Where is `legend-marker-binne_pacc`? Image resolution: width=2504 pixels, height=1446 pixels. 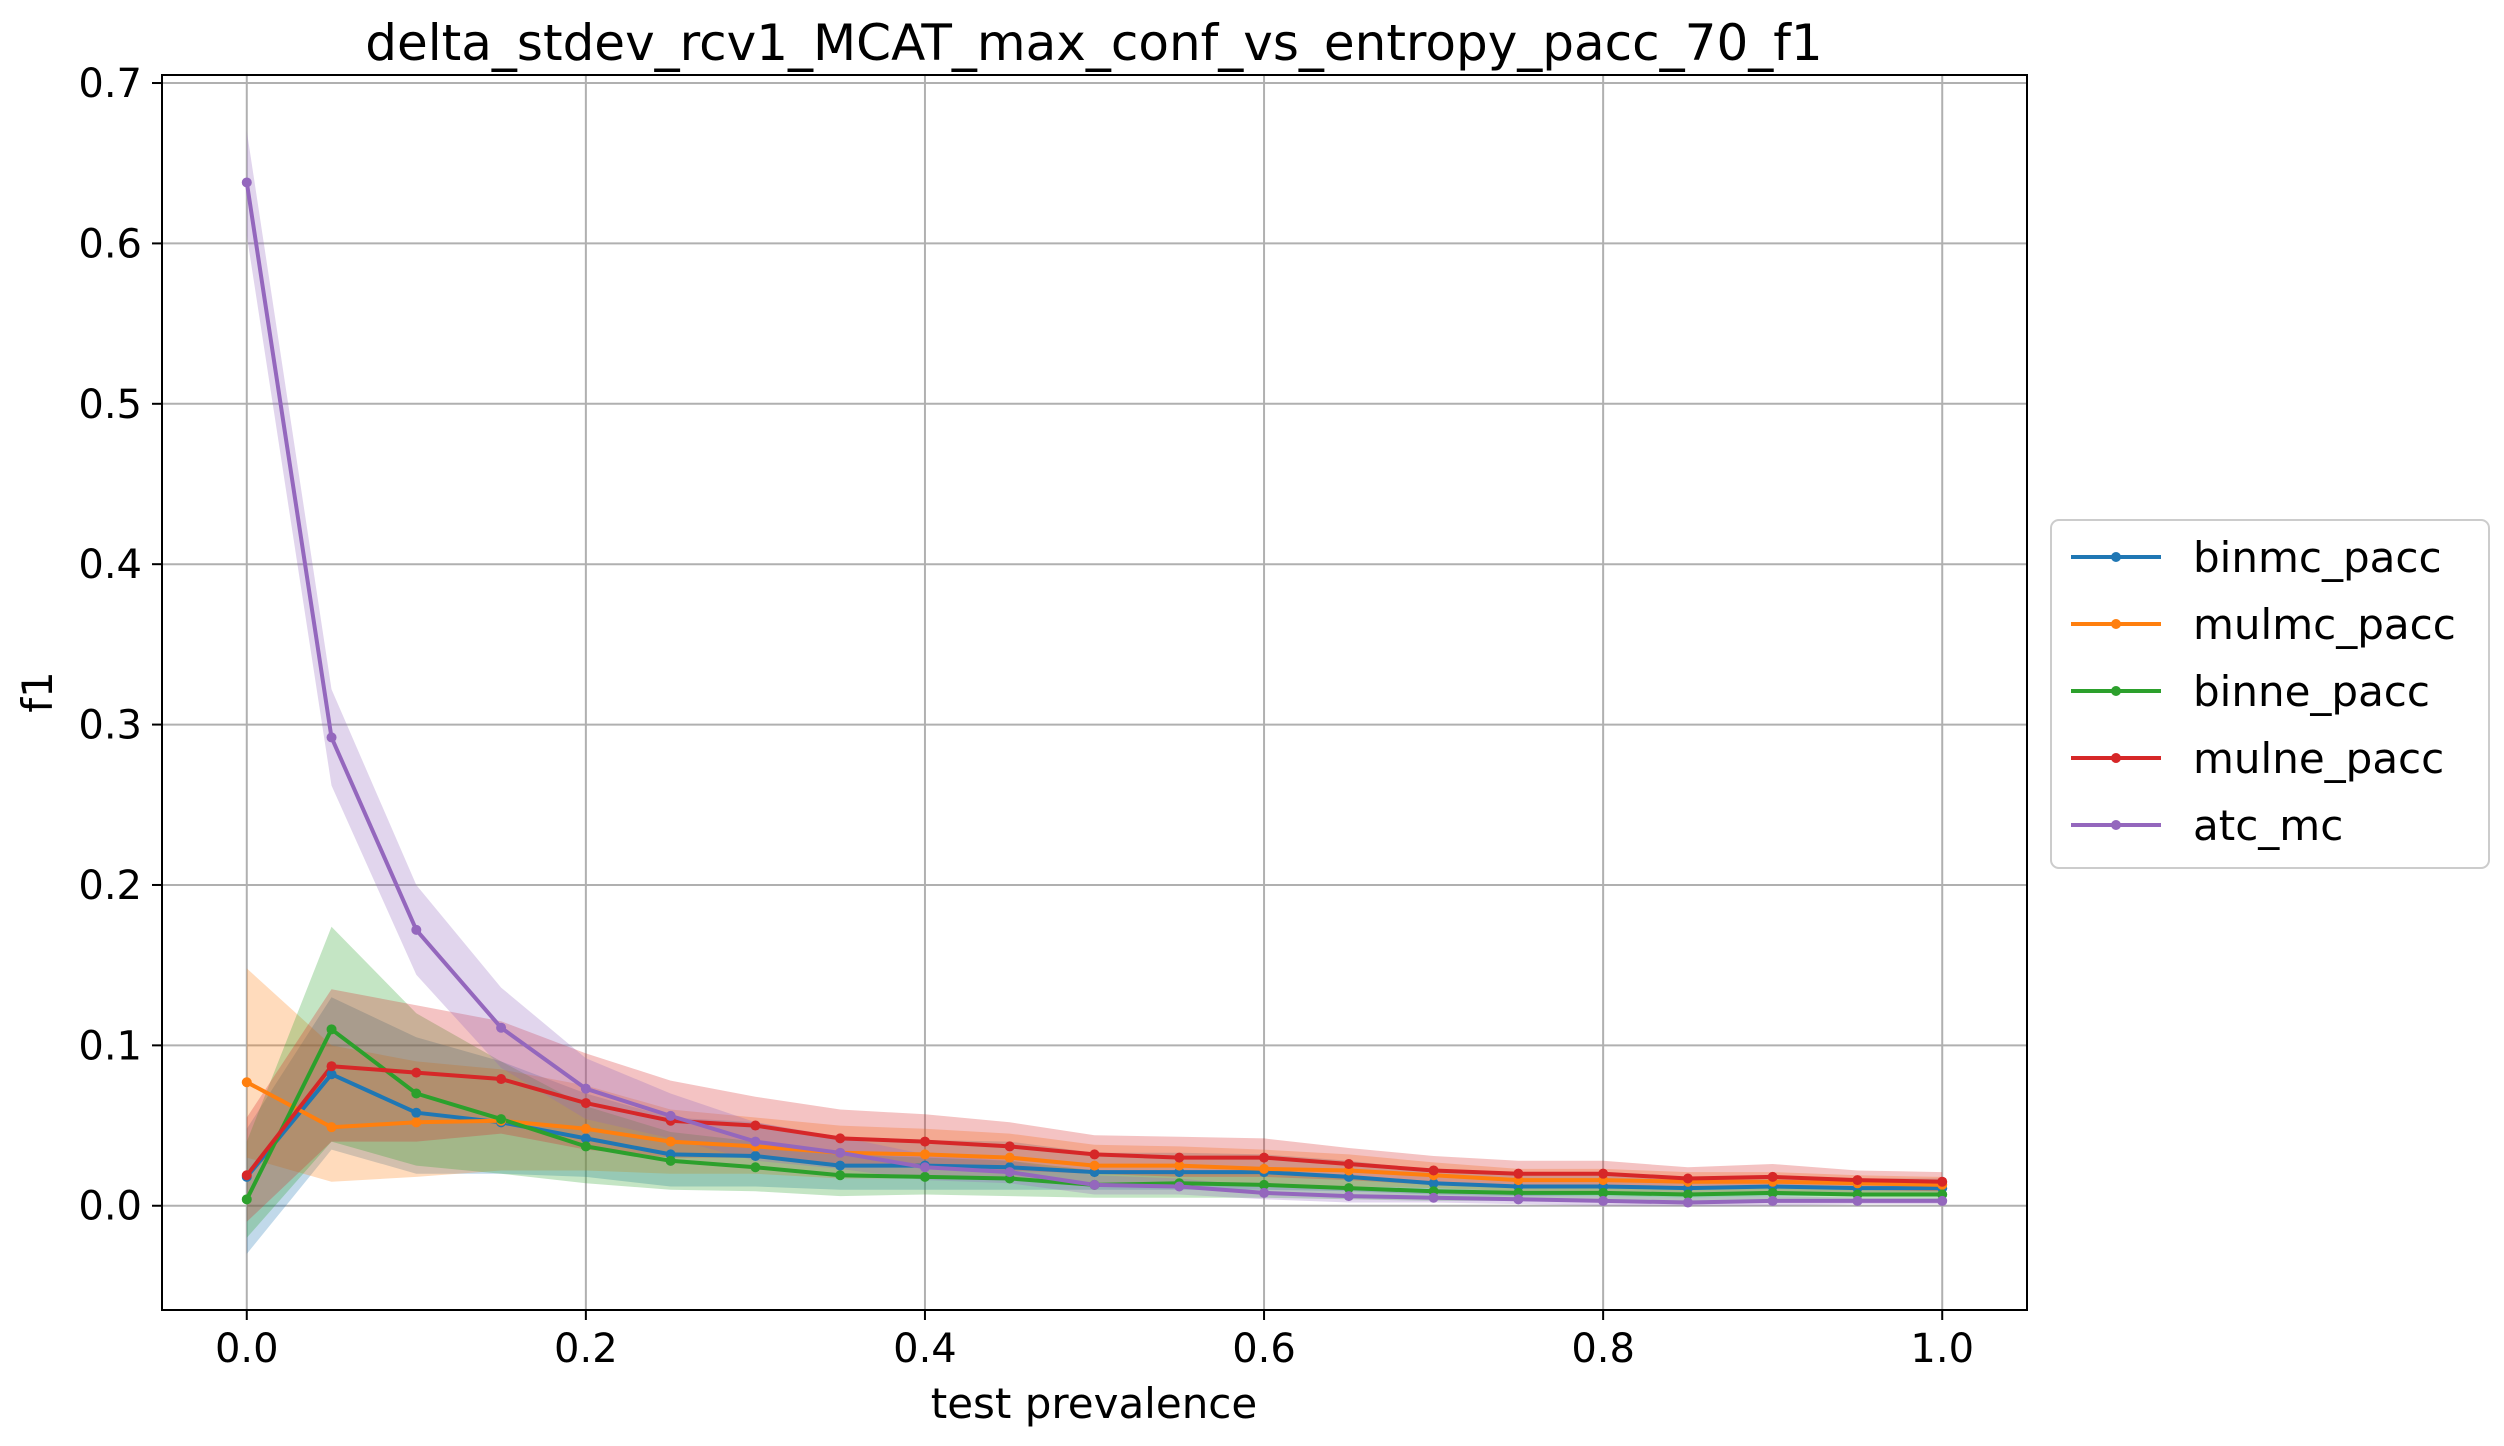
legend-marker-binne_pacc is located at coordinates (2116, 691).